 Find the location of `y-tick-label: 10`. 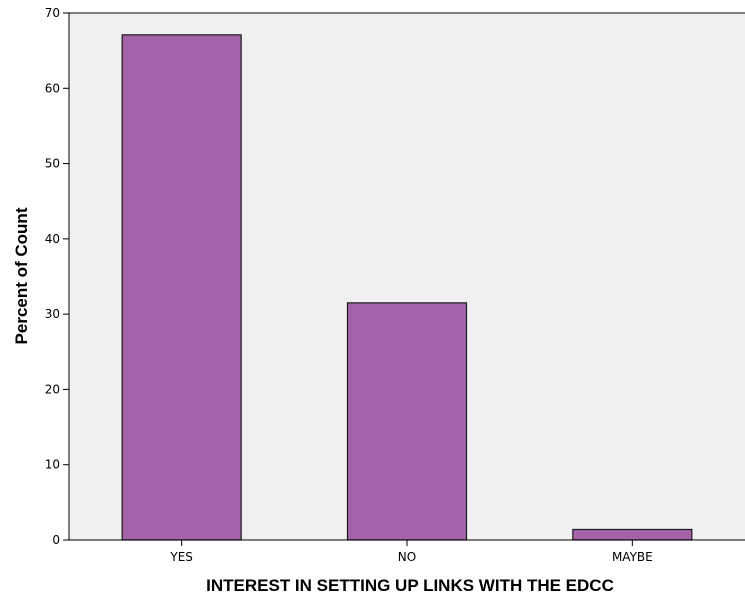

y-tick-label: 10 is located at coordinates (52, 465).